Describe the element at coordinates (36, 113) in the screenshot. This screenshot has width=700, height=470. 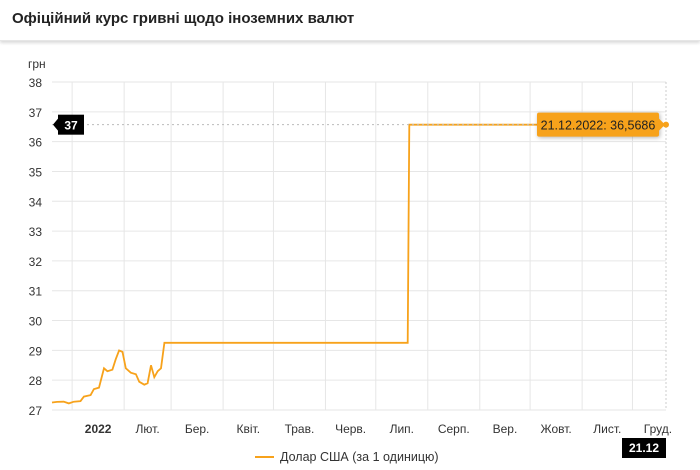
I see `y-tick-label: 37` at that location.